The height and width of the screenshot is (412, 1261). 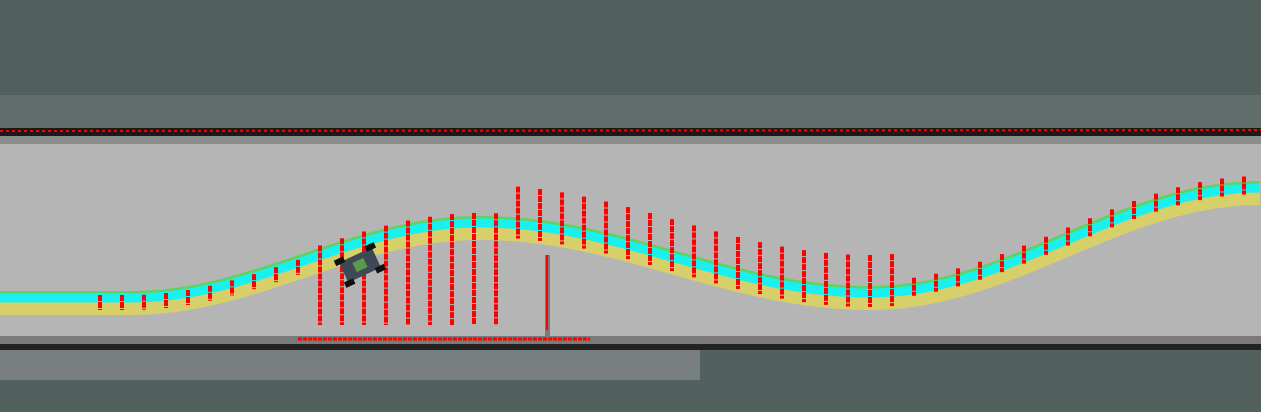 What do you see at coordinates (630, 347) in the screenshot?
I see `bottom-wall` at bounding box center [630, 347].